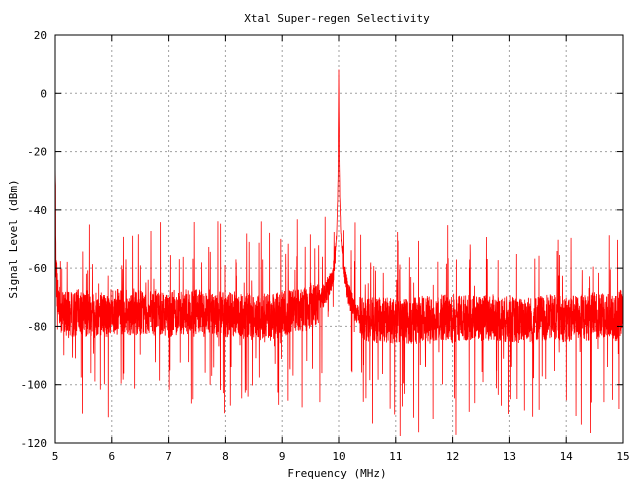  I want to click on y-tick-label: -40, so click(37, 210).